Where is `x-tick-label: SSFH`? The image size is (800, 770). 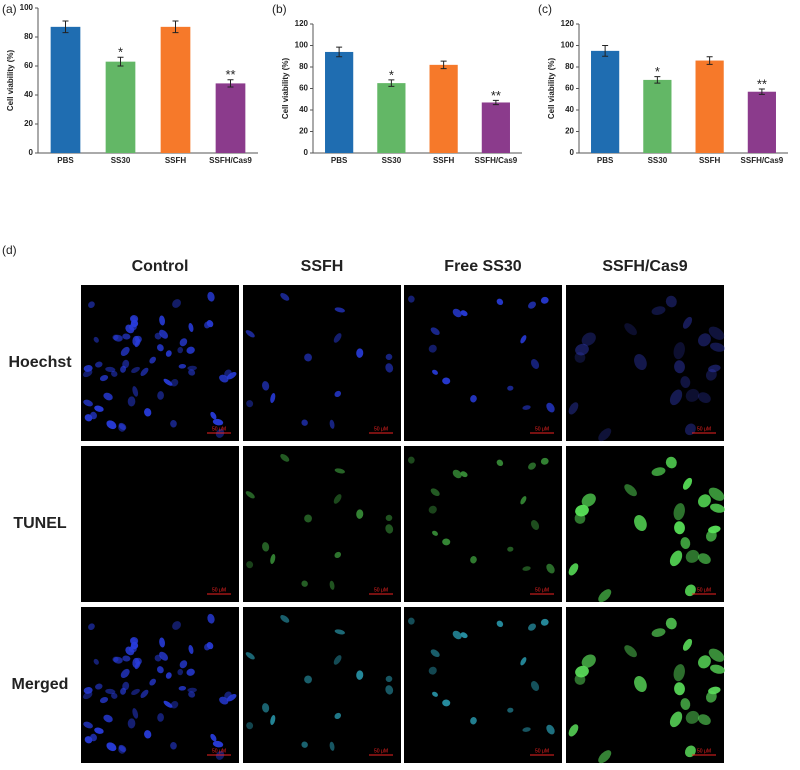
x-tick-label: SSFH is located at coordinates (176, 160).